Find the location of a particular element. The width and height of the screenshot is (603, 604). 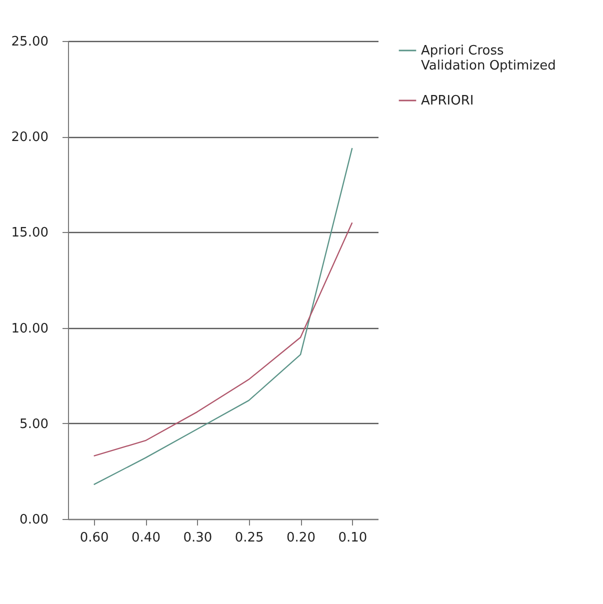

y-tick-label: 0.00 is located at coordinates (34, 520).